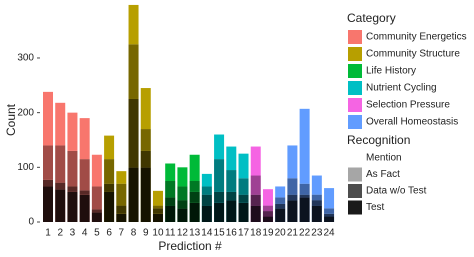  Describe the element at coordinates (293, 233) in the screenshot. I see `x-tick-label: 21` at that location.